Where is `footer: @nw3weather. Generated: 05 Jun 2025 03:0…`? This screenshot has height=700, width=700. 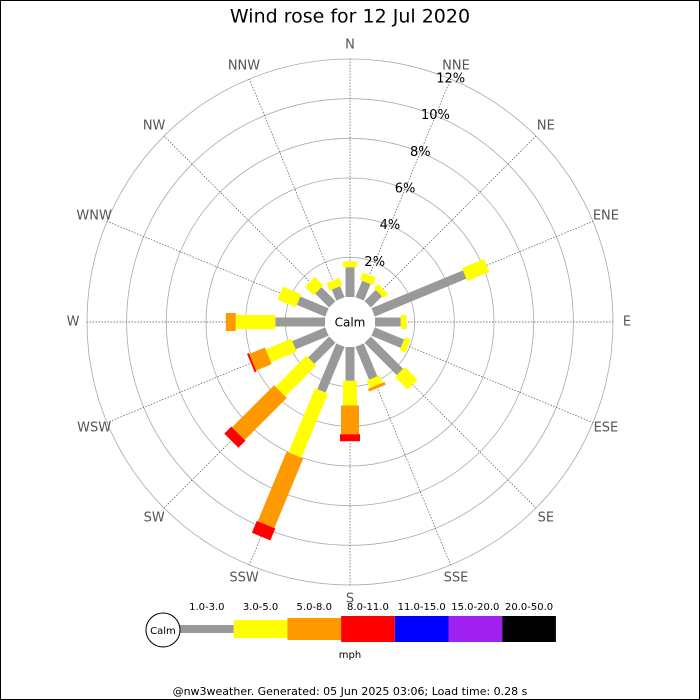 footer: @nw3weather. Generated: 05 Jun 2025 03:0… is located at coordinates (350, 691).